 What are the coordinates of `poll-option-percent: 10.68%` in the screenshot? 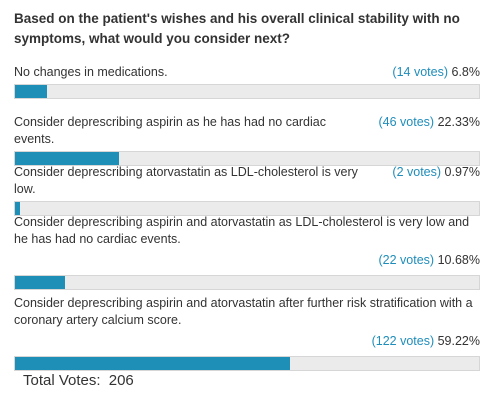 It's located at (458, 260).